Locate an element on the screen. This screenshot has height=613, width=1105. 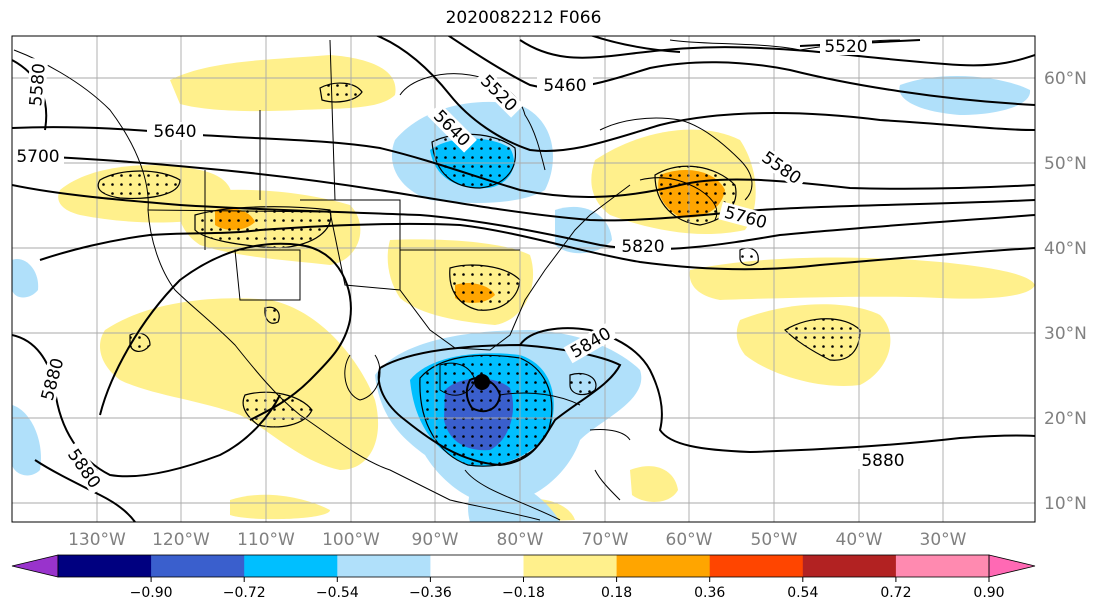
contour-label: 5460 is located at coordinates (564, 86).